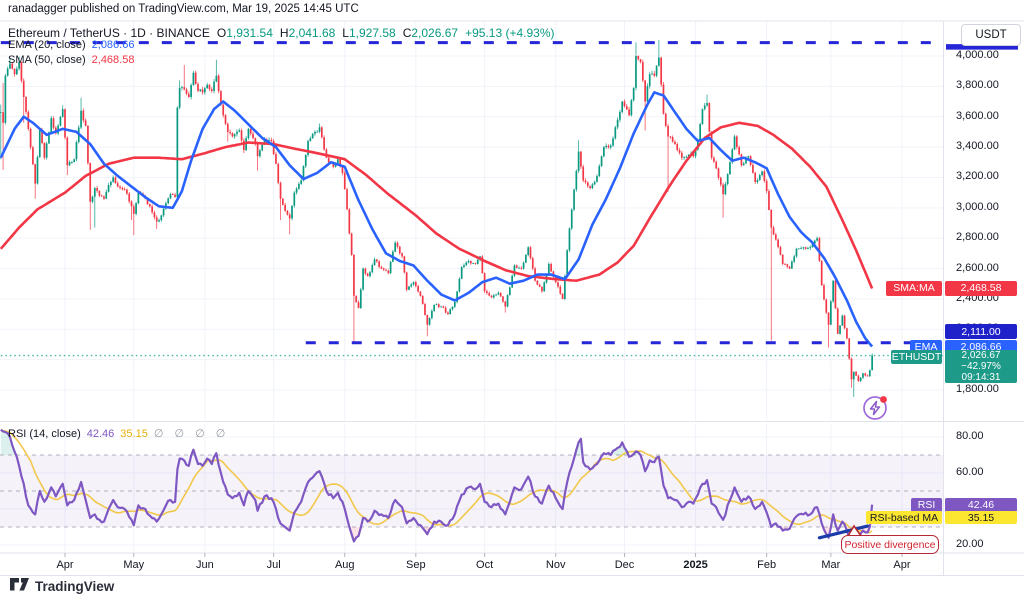 The image size is (1024, 601). Describe the element at coordinates (555, 565) in the screenshot. I see `time-tick-label: Nov` at that location.